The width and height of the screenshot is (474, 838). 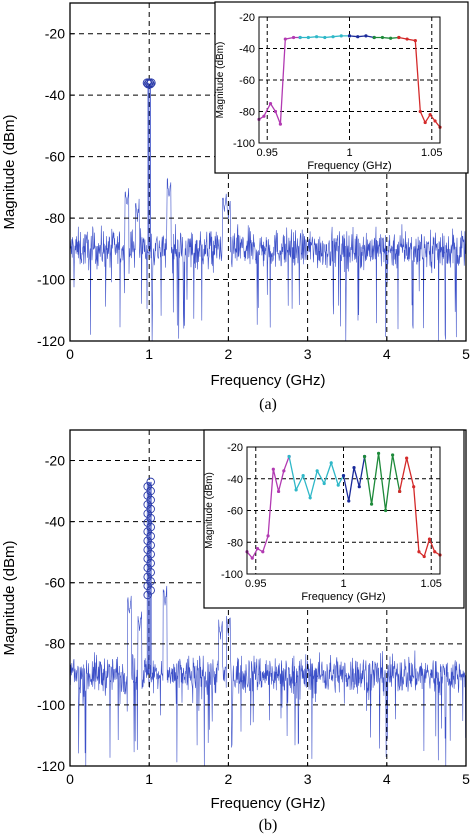 I want to click on main-0-ytick-label: -100, so click(x=51, y=279).